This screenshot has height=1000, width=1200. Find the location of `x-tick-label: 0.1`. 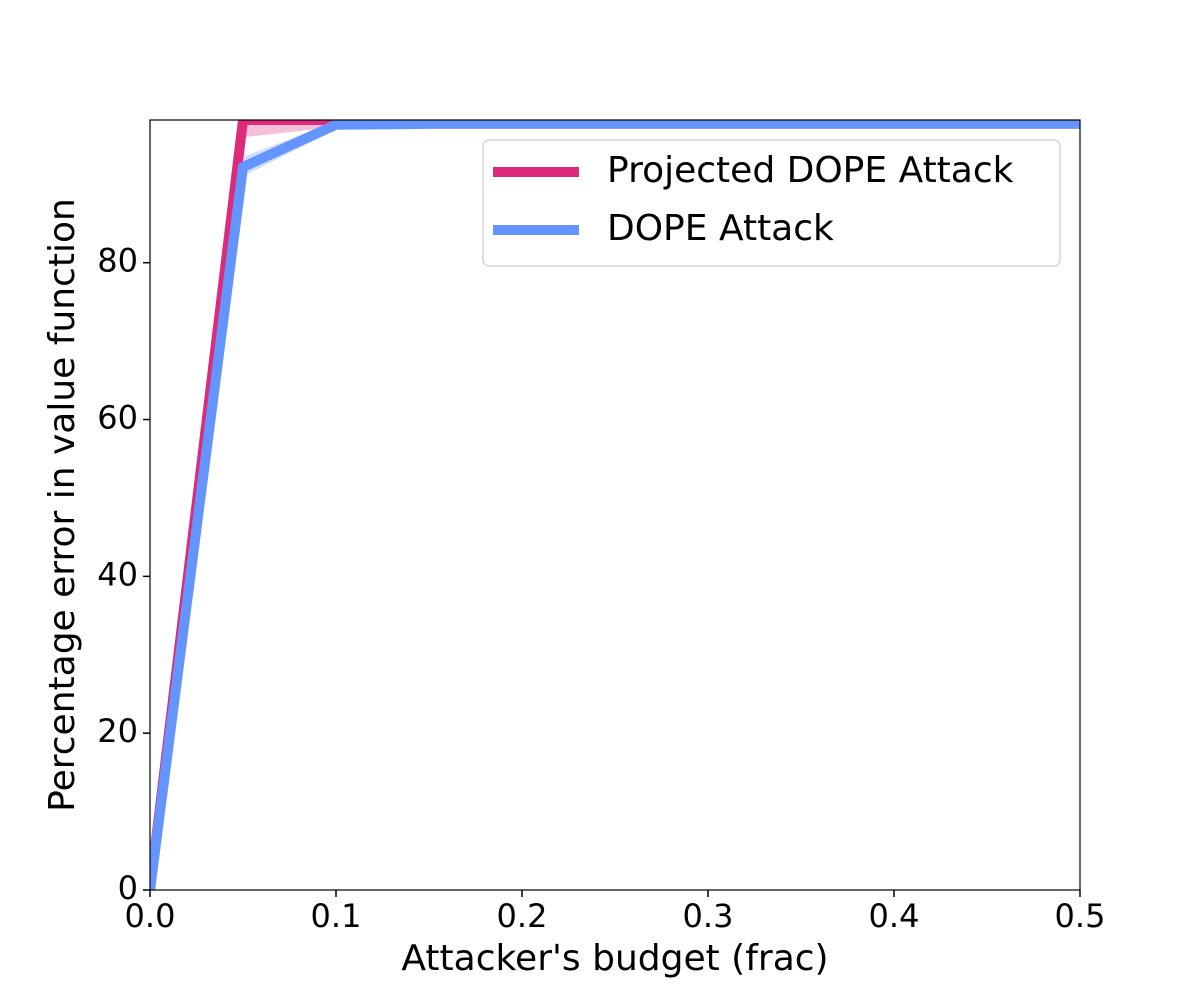

x-tick-label: 0.1 is located at coordinates (336, 916).